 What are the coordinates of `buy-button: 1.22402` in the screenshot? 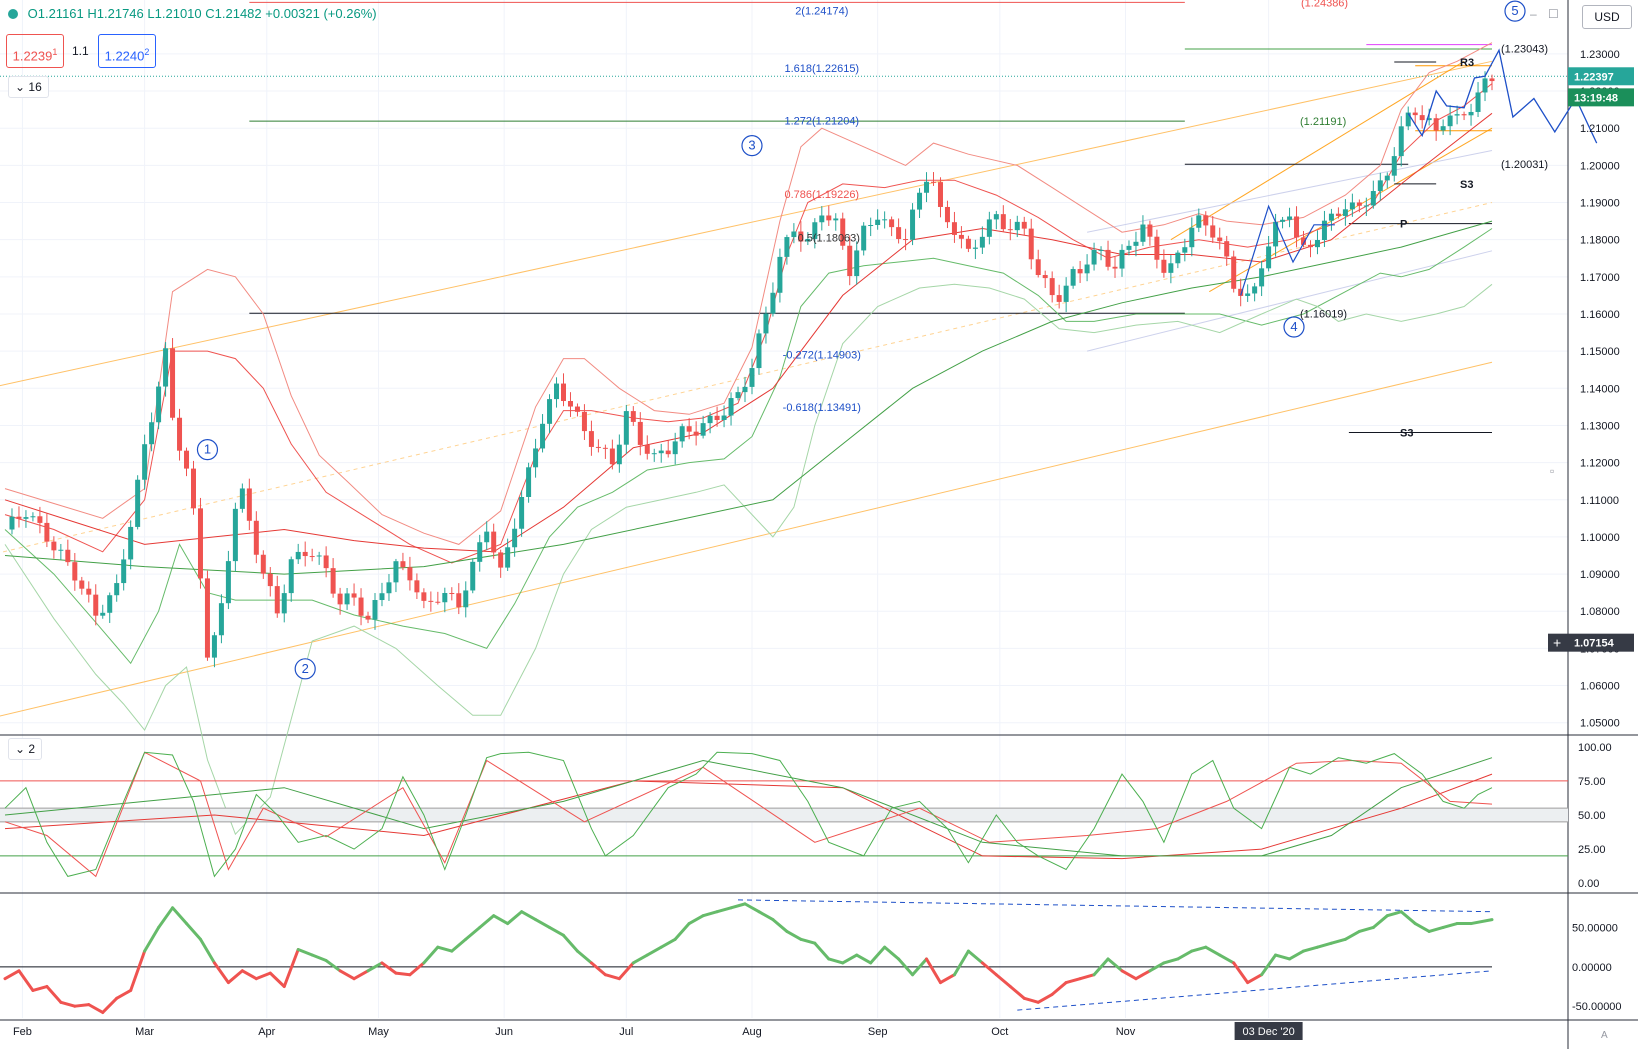 It's located at (127, 51).